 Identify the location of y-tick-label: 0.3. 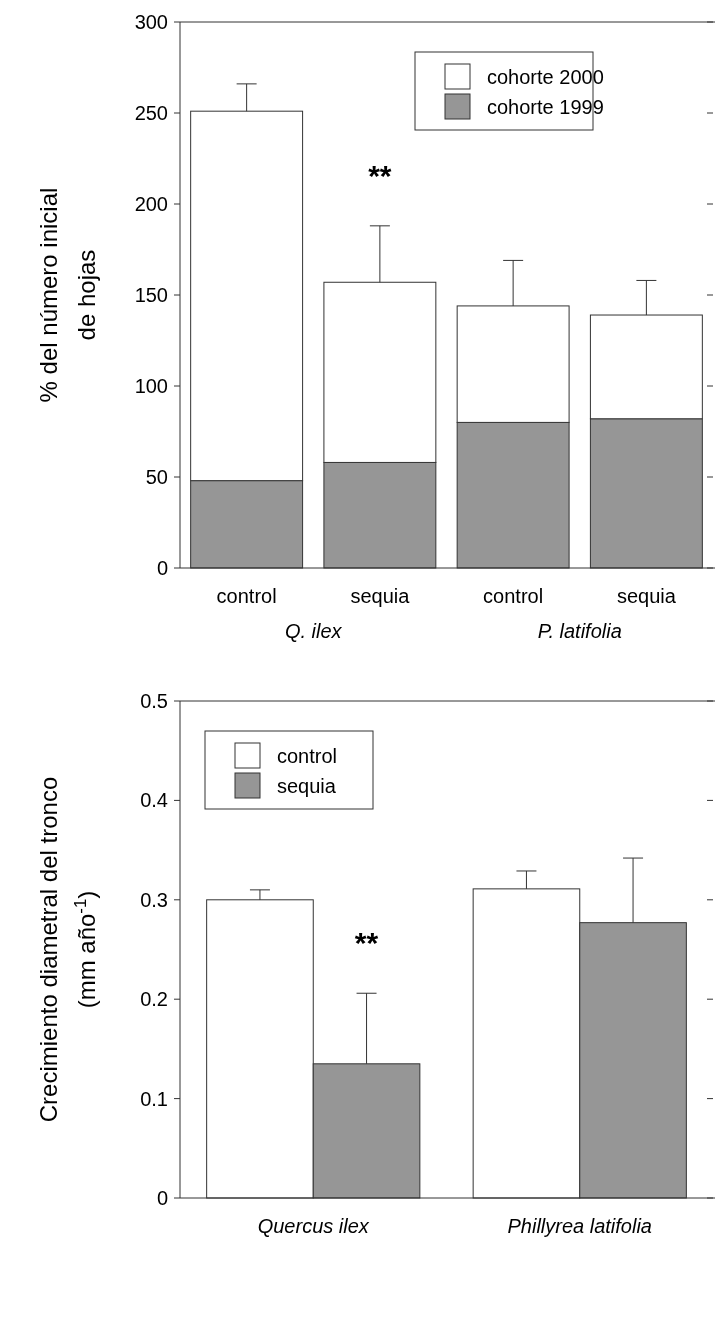
(154, 899).